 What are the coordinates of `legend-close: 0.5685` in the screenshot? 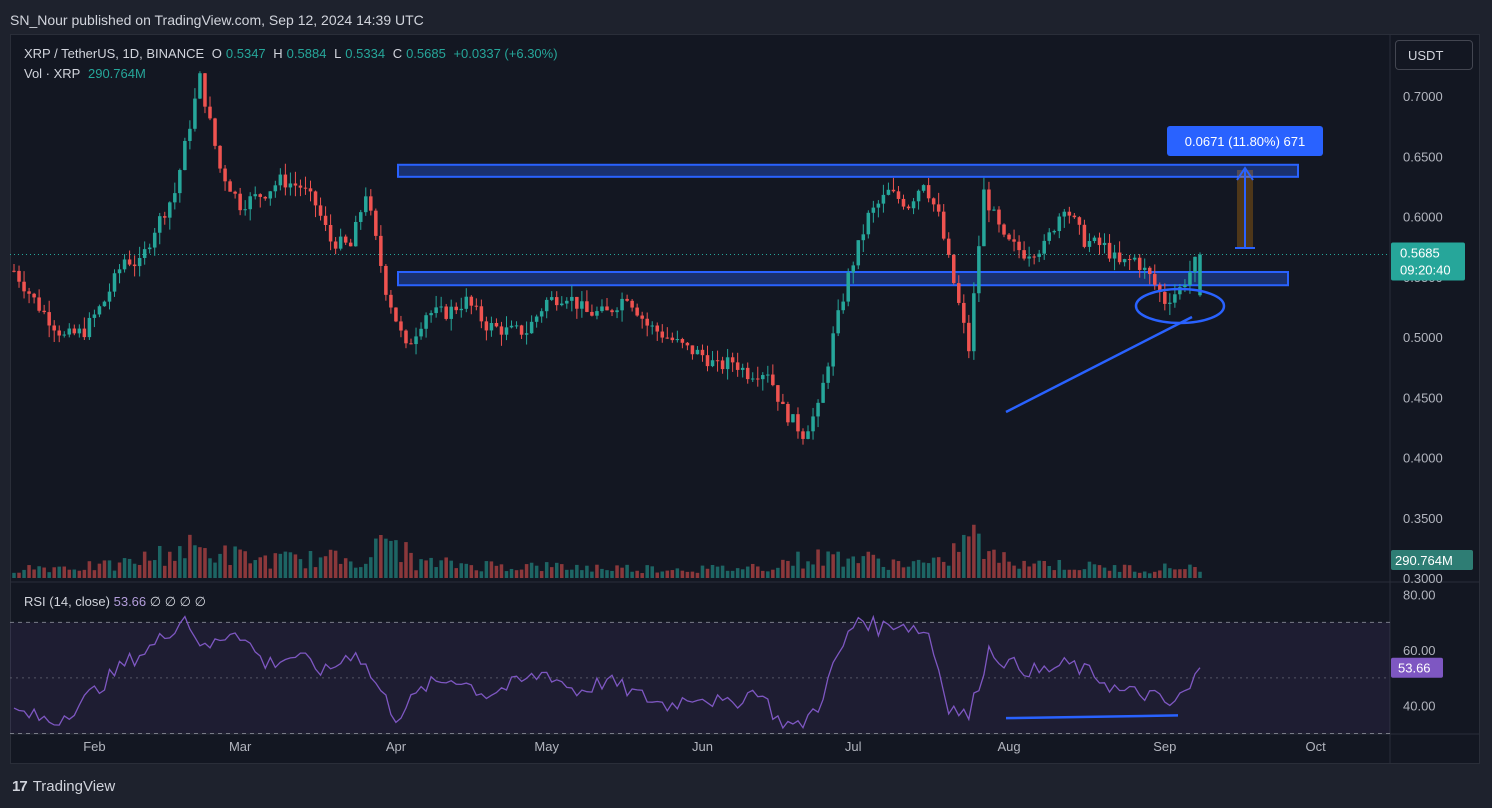 It's located at (426, 53).